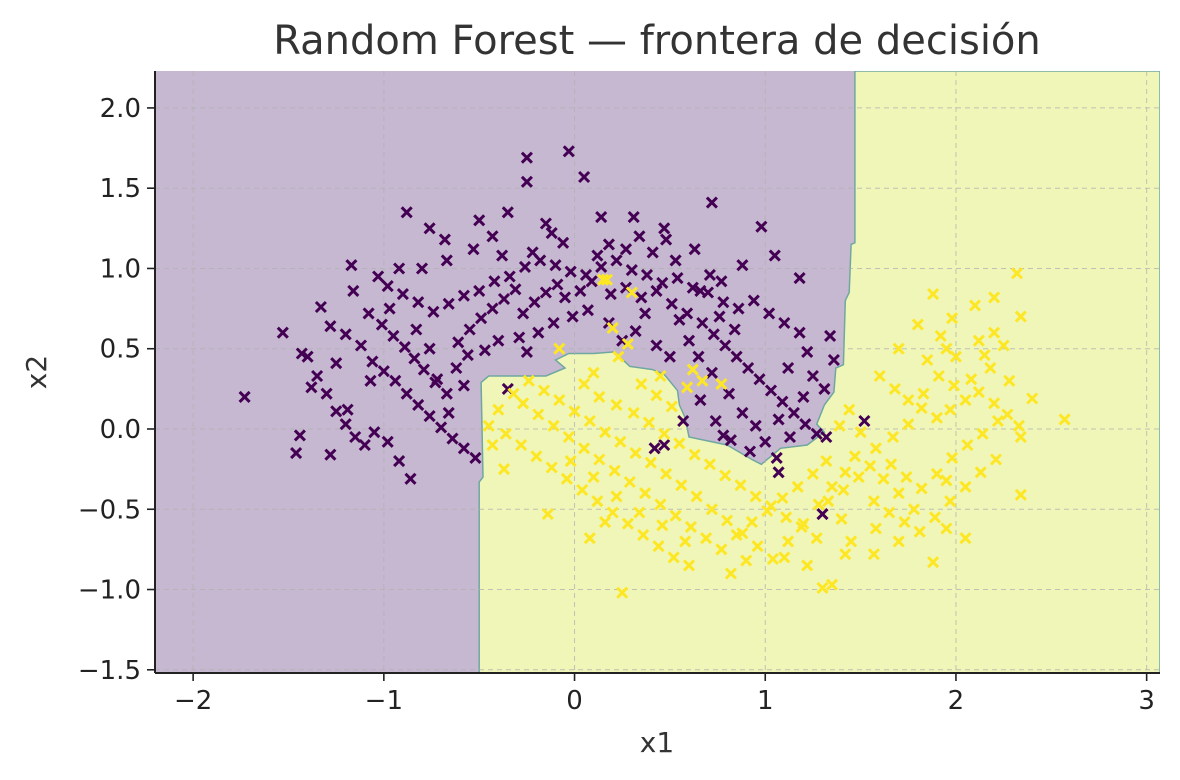 The width and height of the screenshot is (1180, 780). What do you see at coordinates (657, 742) in the screenshot?
I see `x-axis-label: x1` at bounding box center [657, 742].